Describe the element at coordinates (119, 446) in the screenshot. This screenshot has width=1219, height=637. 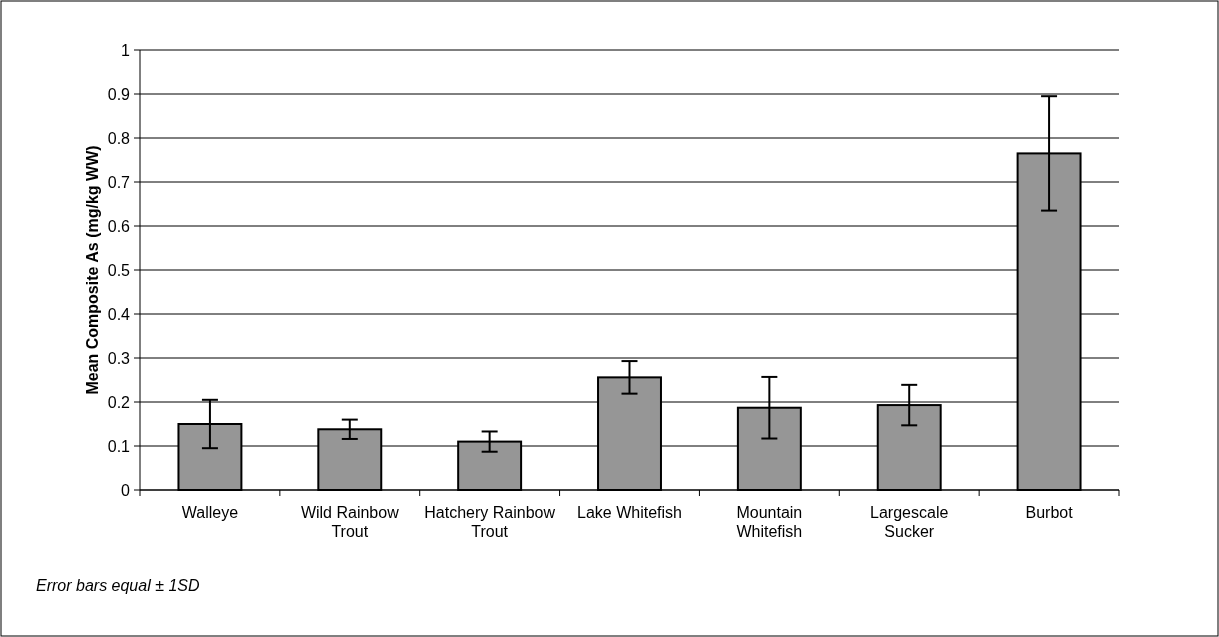
I see `y-tick-label: 0.1` at that location.